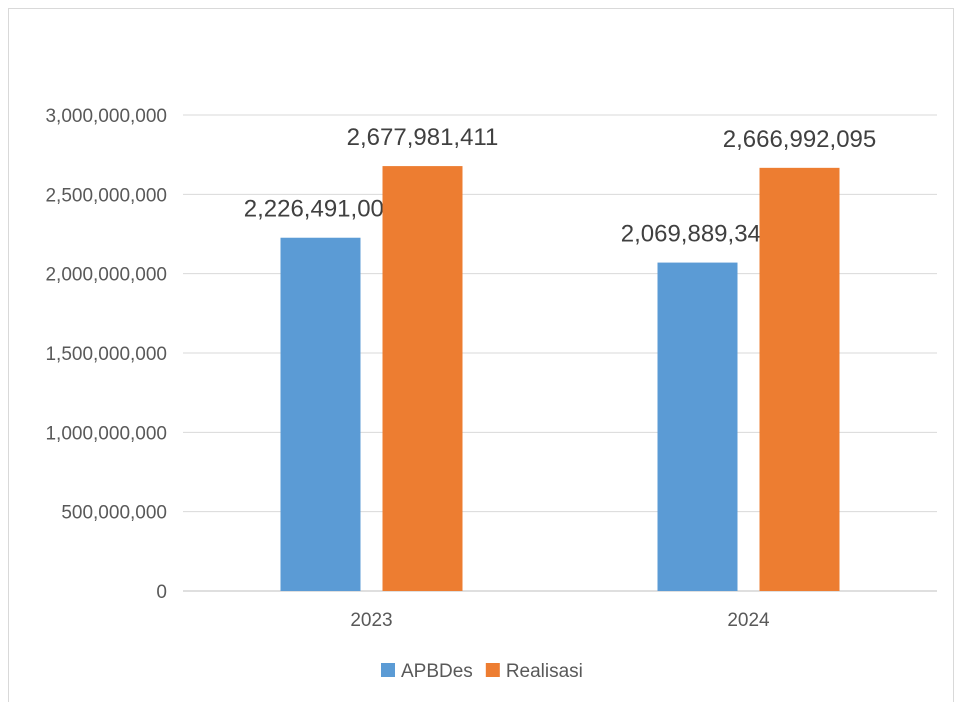 This screenshot has height=709, width=961. Describe the element at coordinates (560, 620) in the screenshot. I see `x-axis-tick-labels: 2023 2024` at that location.